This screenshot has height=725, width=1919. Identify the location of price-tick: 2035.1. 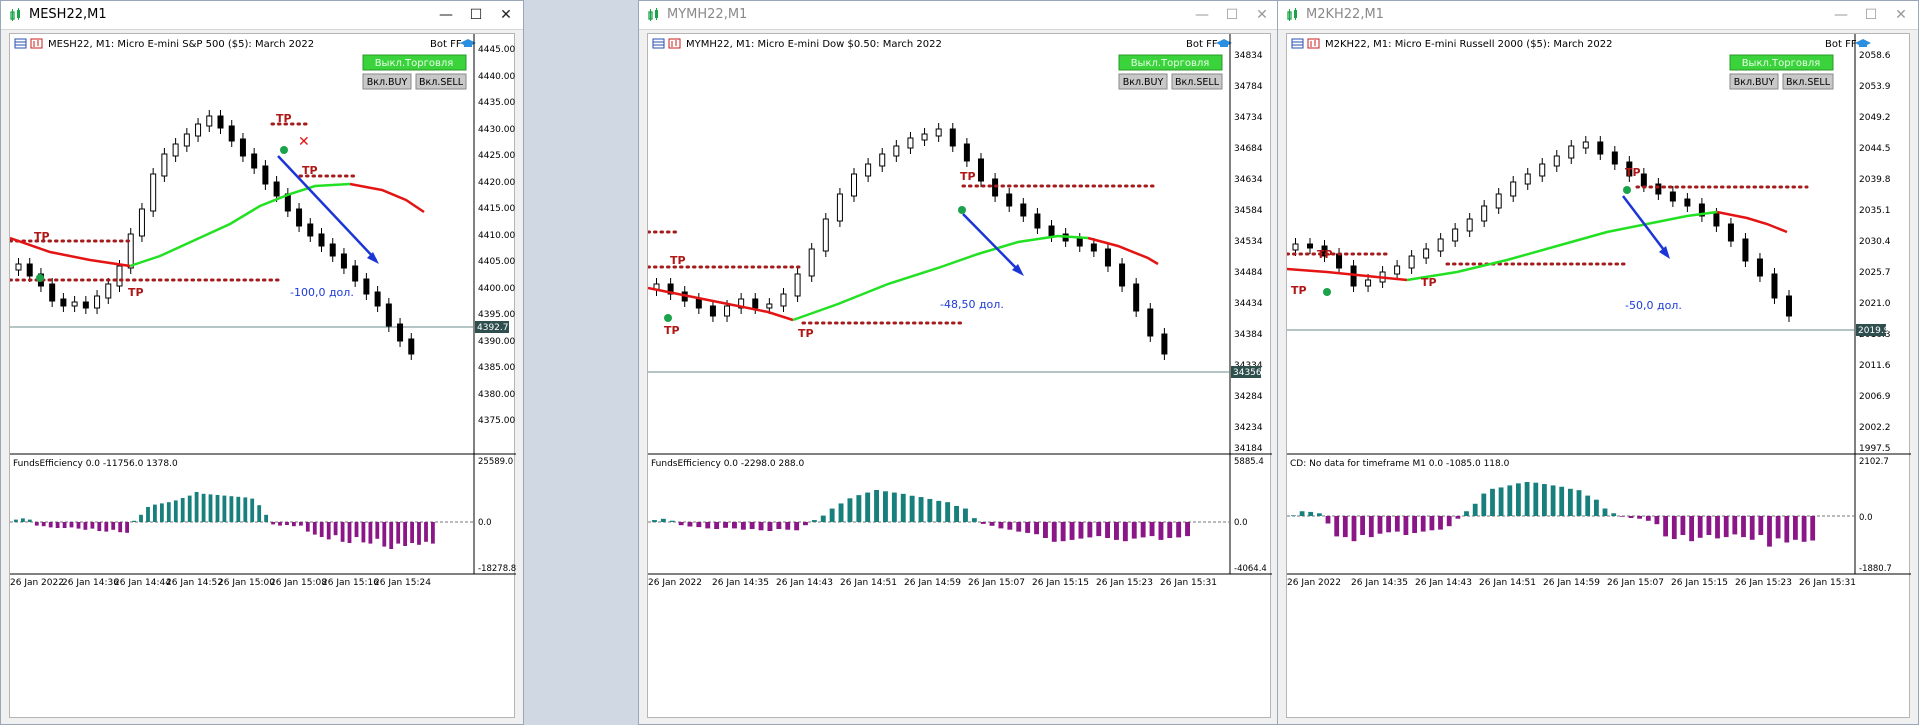
(1875, 211).